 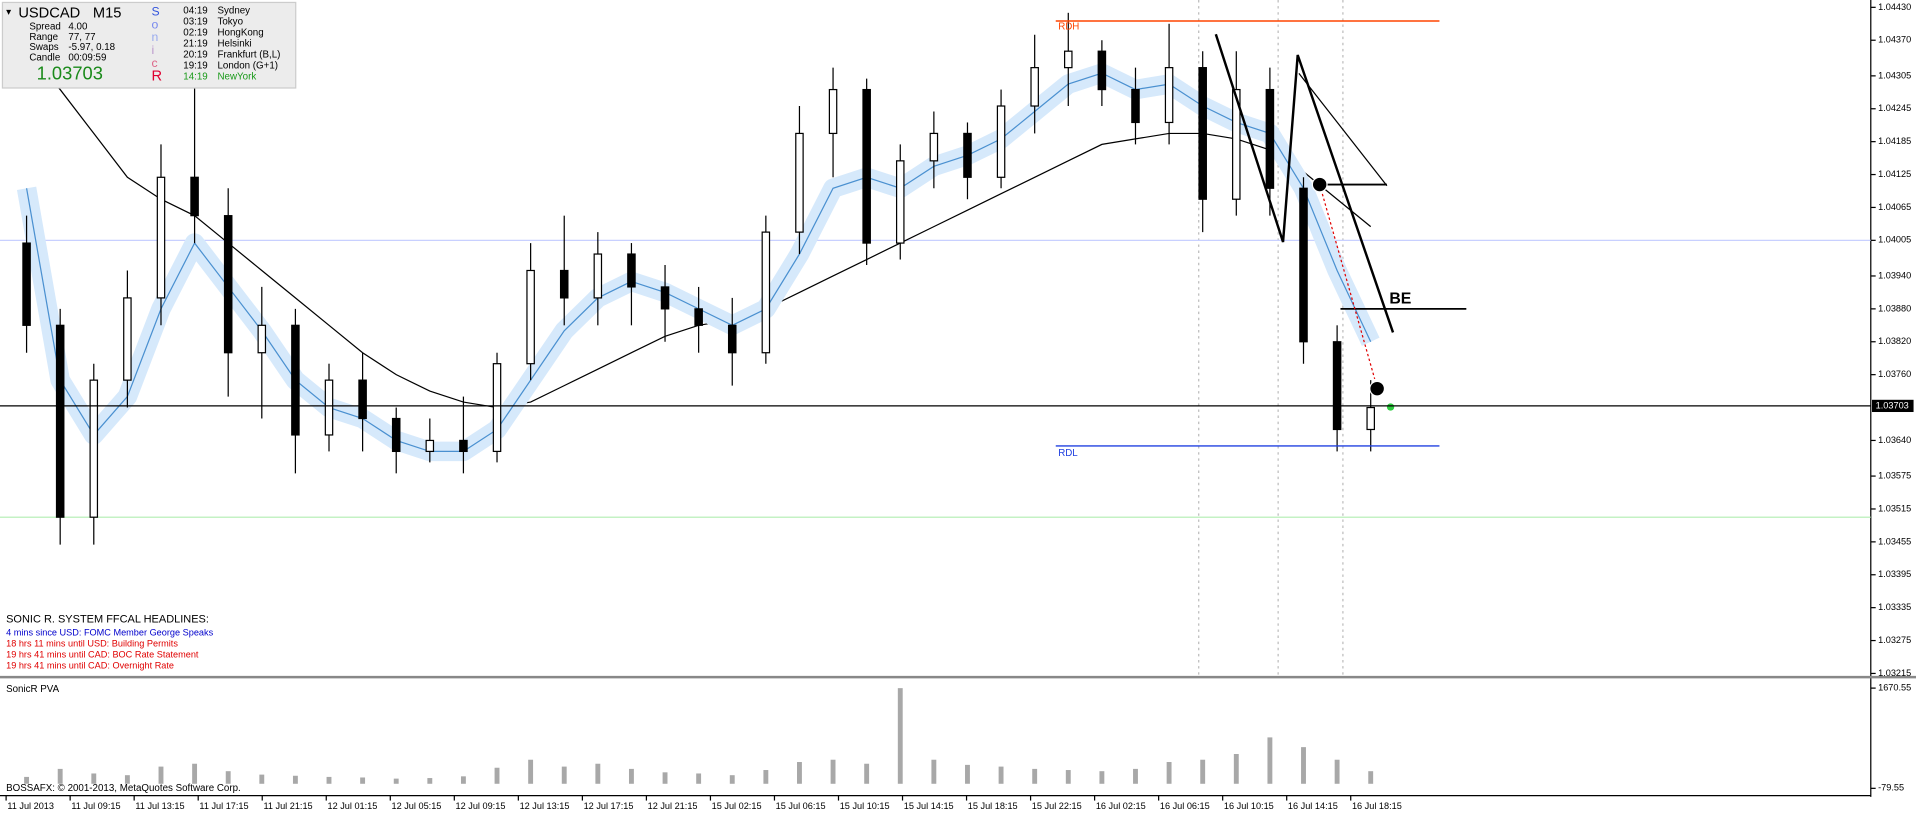 What do you see at coordinates (1894, 508) in the screenshot?
I see `y-tick-label: 1.03515` at bounding box center [1894, 508].